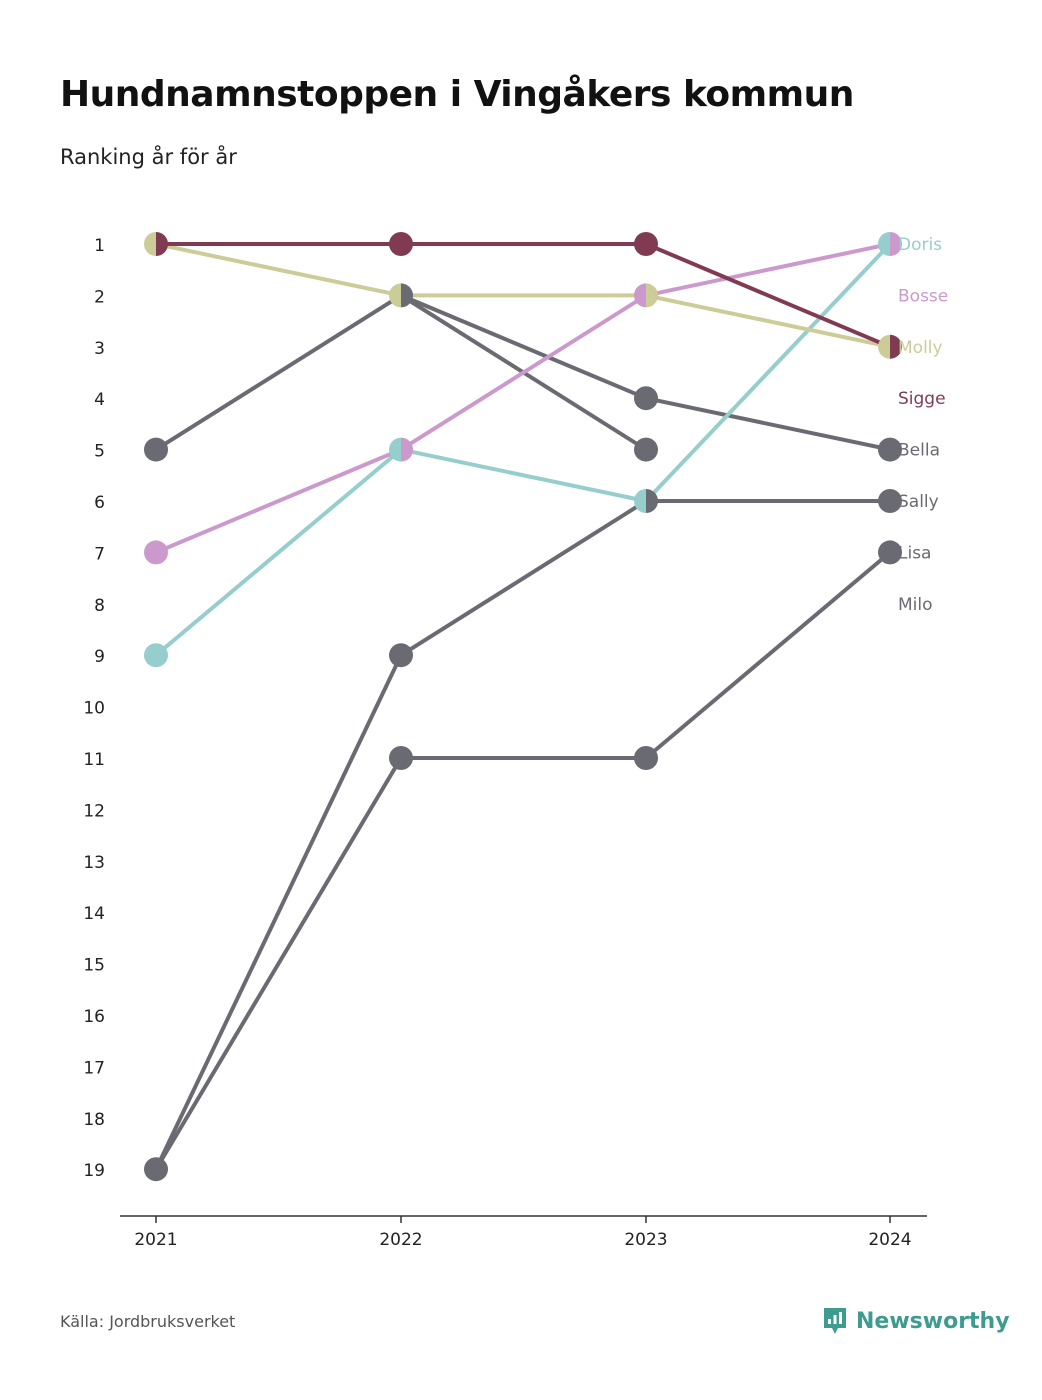  Describe the element at coordinates (522, 372) in the screenshot. I see `series-line-bella` at that location.